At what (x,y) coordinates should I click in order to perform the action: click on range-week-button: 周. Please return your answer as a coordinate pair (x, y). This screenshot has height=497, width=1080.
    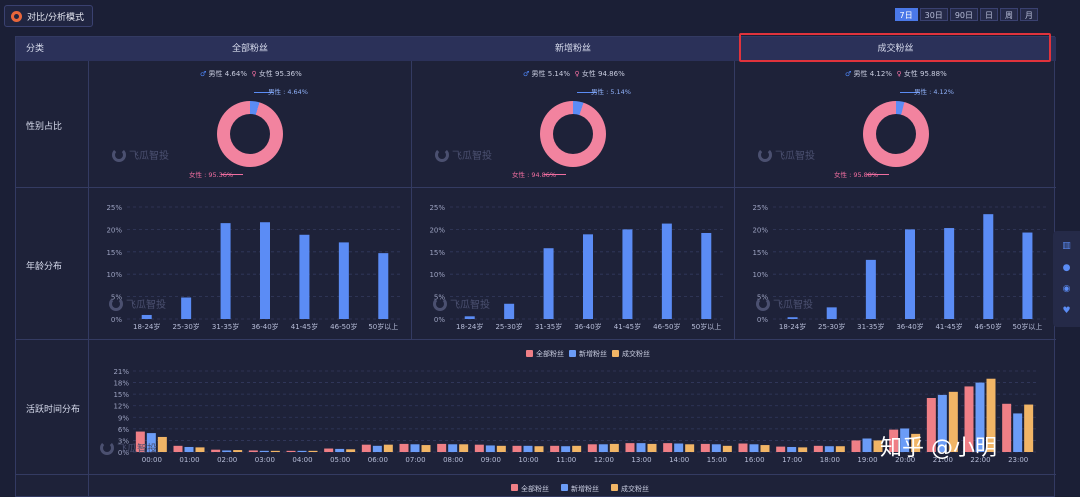
    Looking at the image, I should click on (1009, 14).